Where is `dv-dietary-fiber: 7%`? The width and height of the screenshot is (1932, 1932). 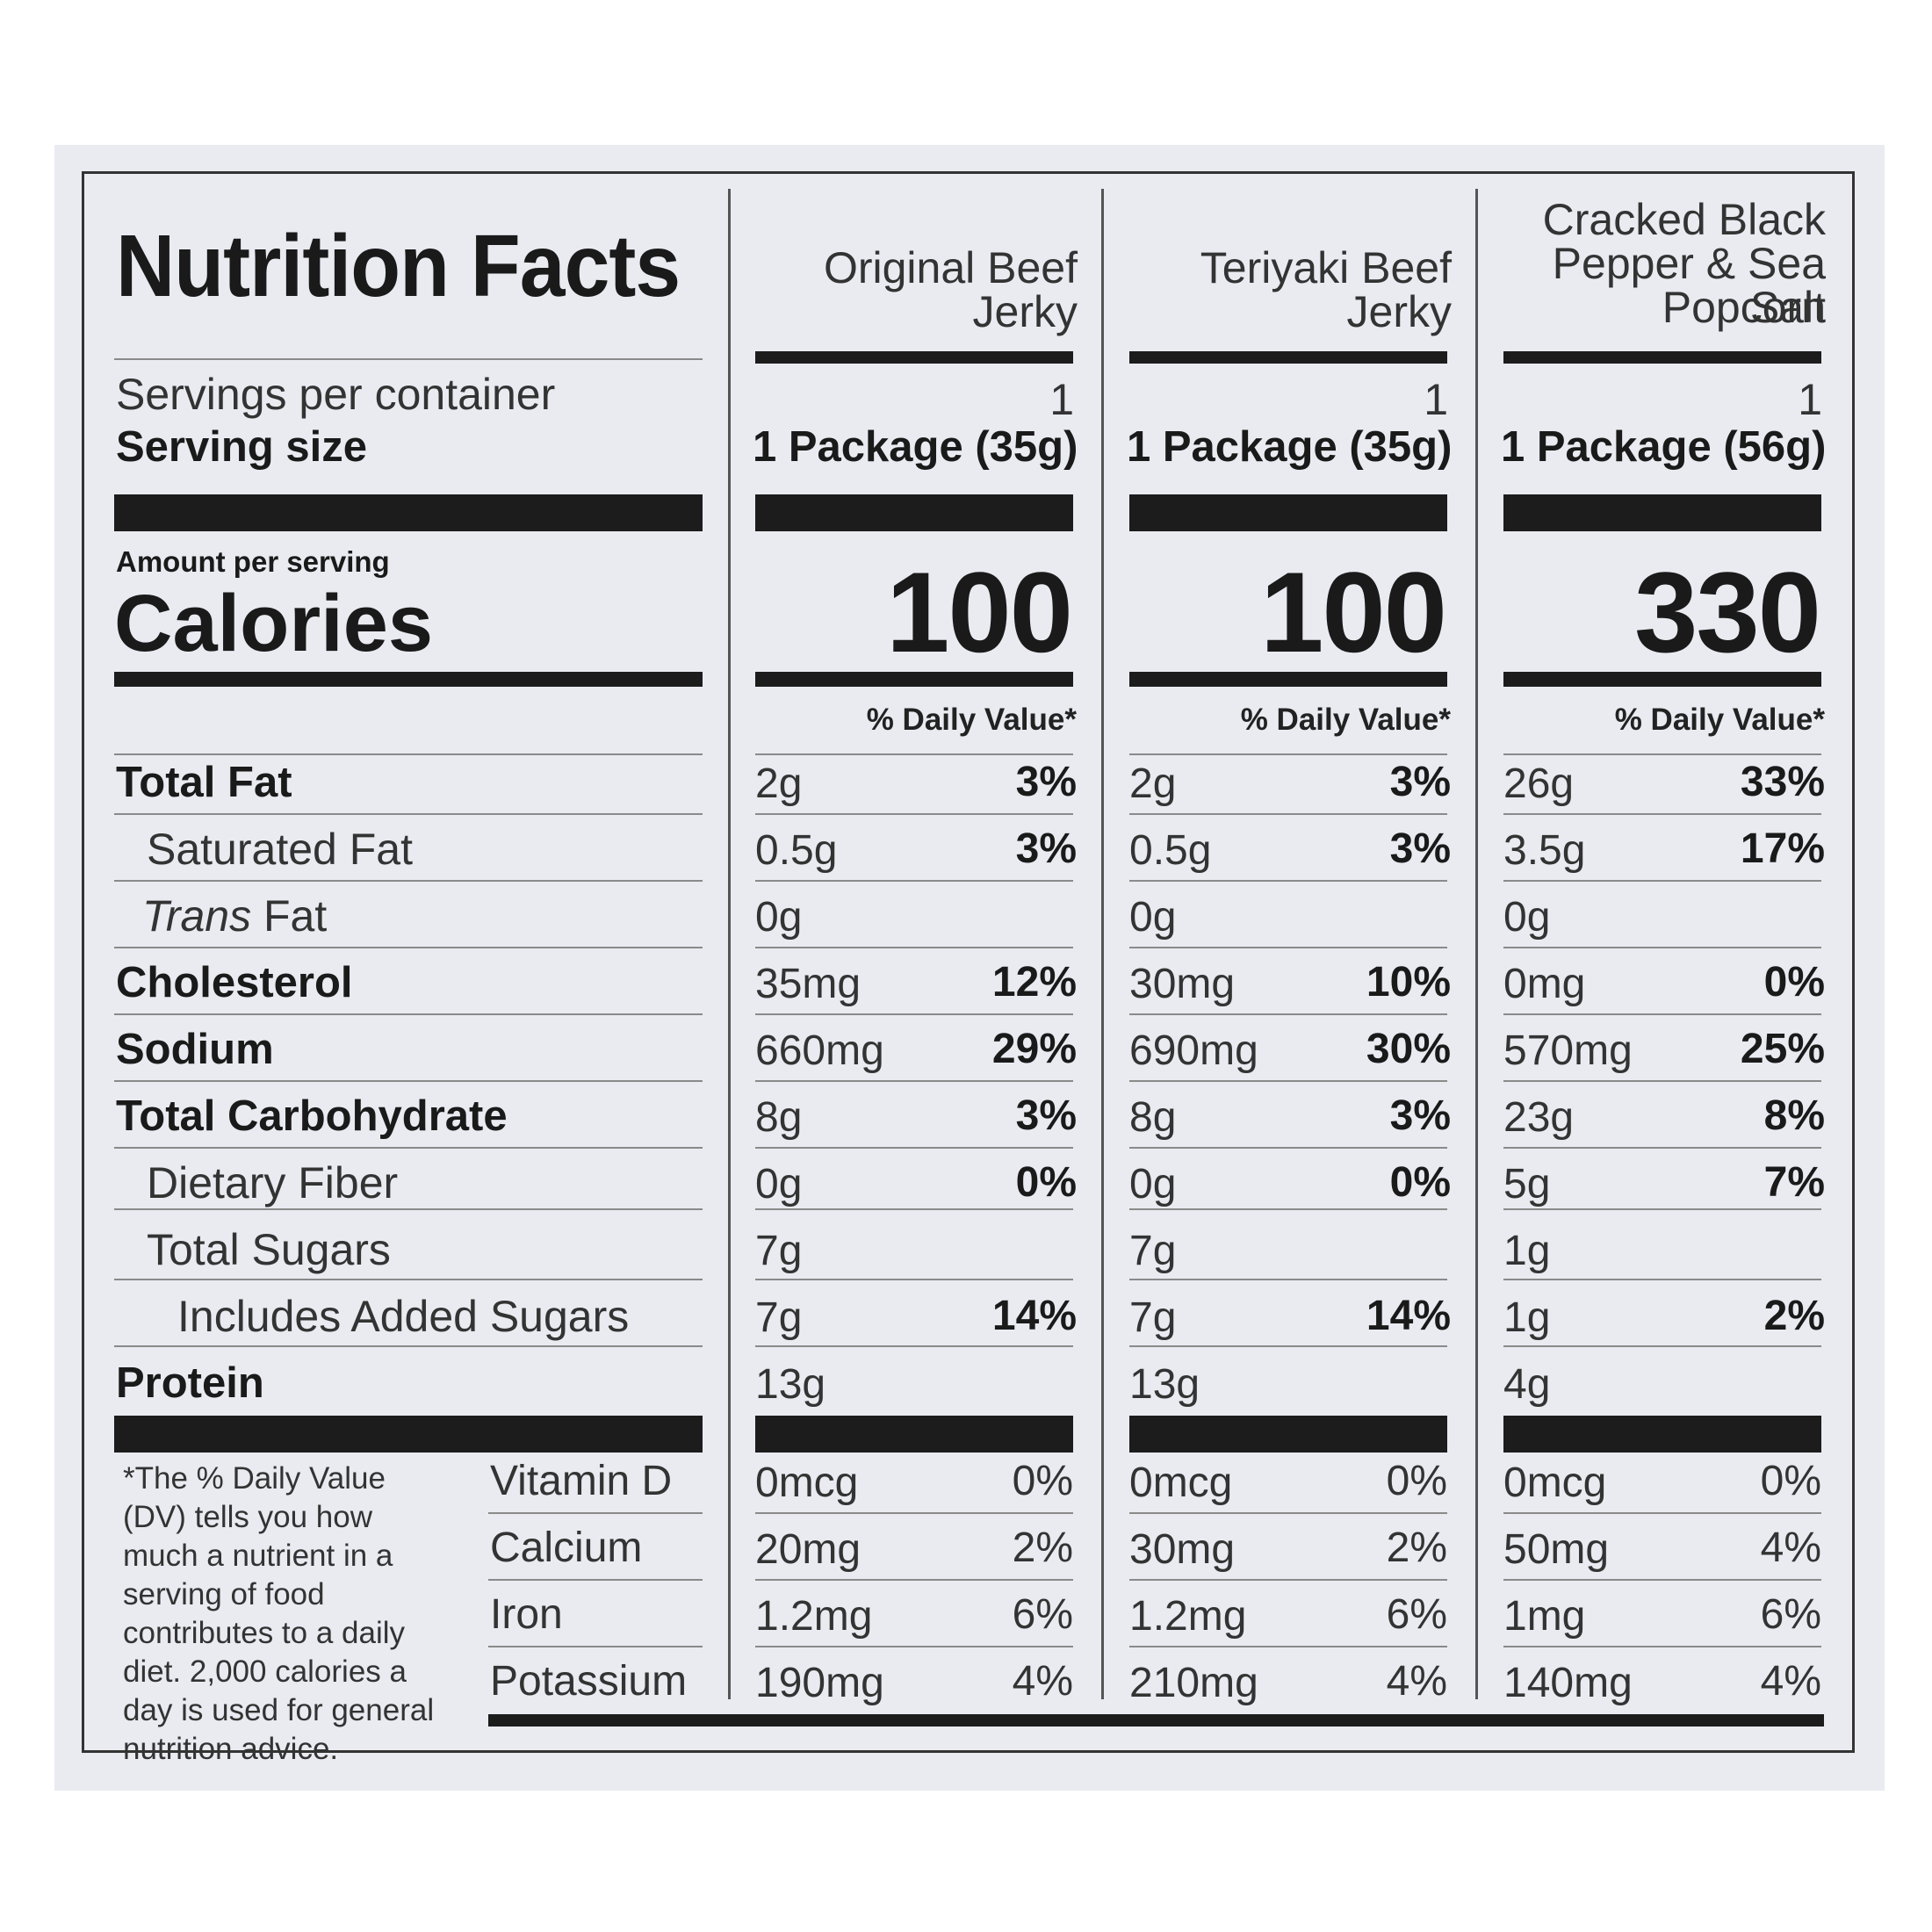 dv-dietary-fiber: 7% is located at coordinates (1794, 1182).